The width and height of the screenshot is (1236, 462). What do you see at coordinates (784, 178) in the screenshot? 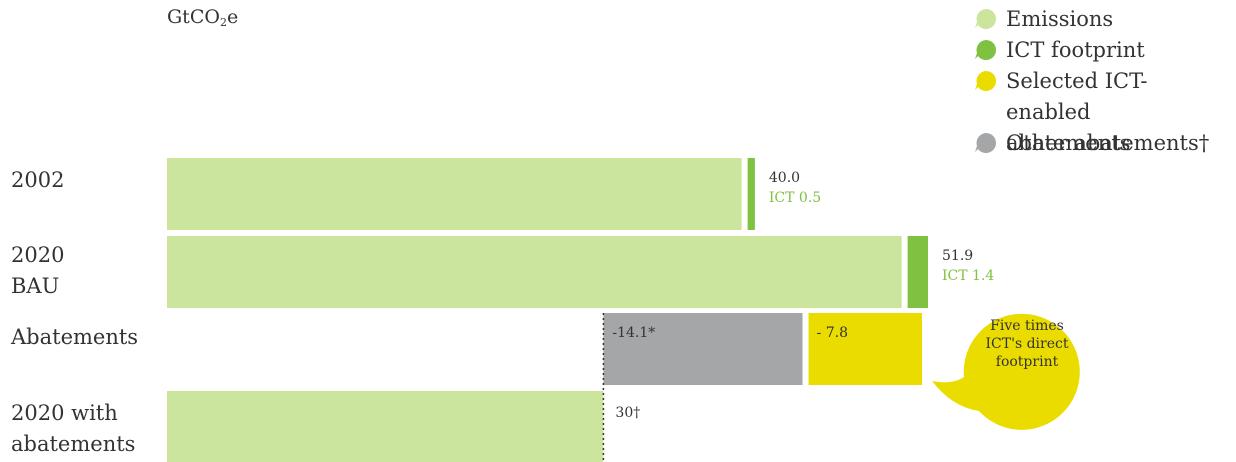
I see `label-total-0: 40.0` at bounding box center [784, 178].